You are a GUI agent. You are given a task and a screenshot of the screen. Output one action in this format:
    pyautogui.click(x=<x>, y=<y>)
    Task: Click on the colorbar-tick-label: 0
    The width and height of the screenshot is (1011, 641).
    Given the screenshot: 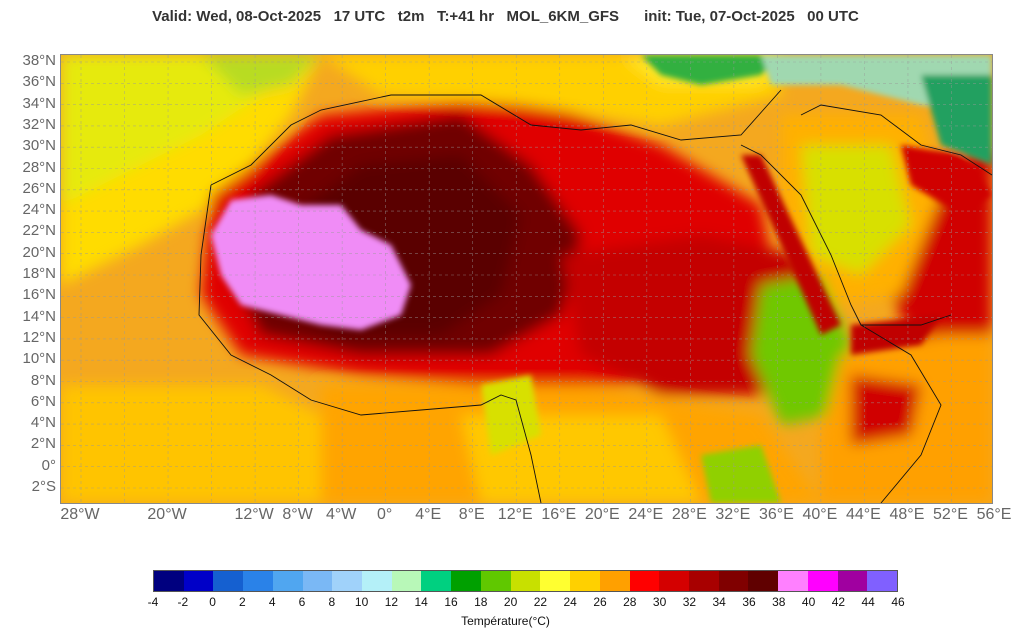 What is the action you would take?
    pyautogui.click(x=212, y=602)
    